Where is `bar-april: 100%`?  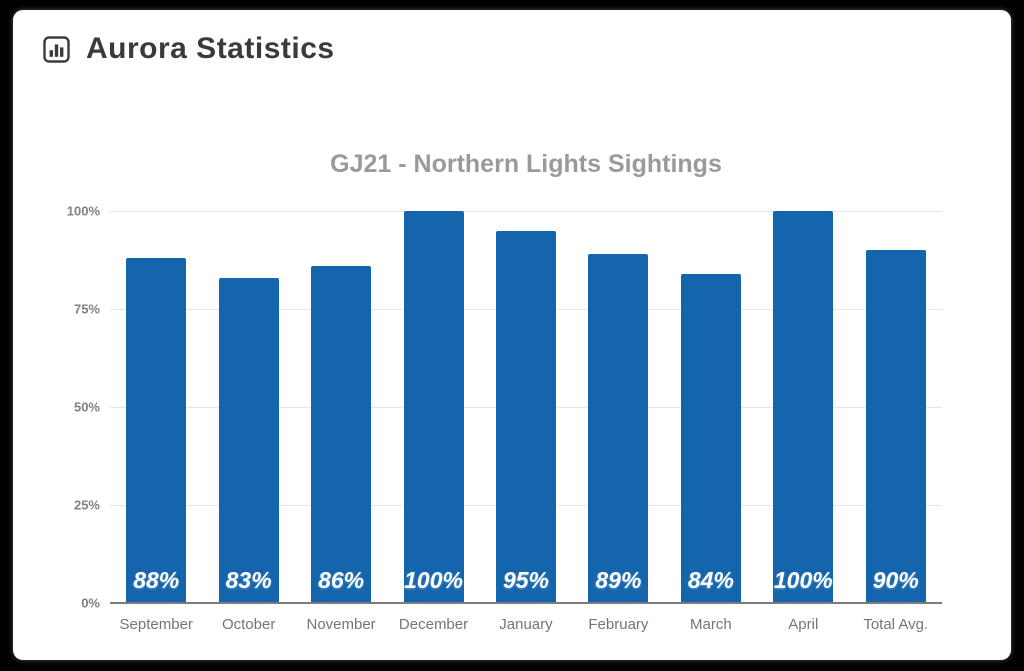
bar-april: 100% is located at coordinates (803, 407).